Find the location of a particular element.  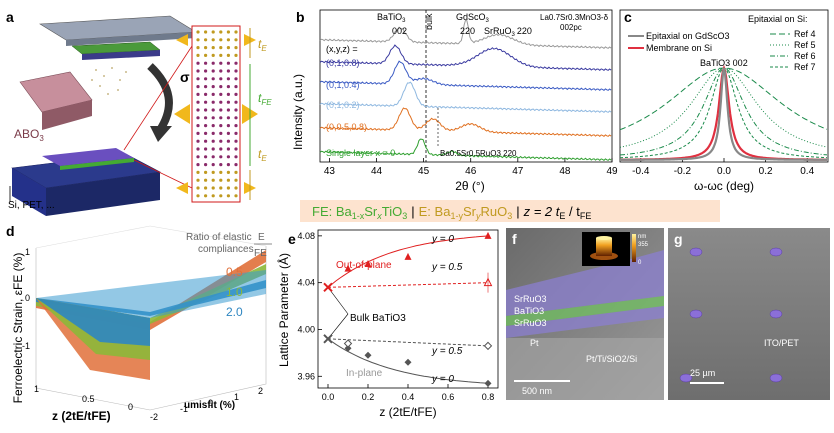

e-label-bulk: Bulk BaTiO3 is located at coordinates (378, 318).